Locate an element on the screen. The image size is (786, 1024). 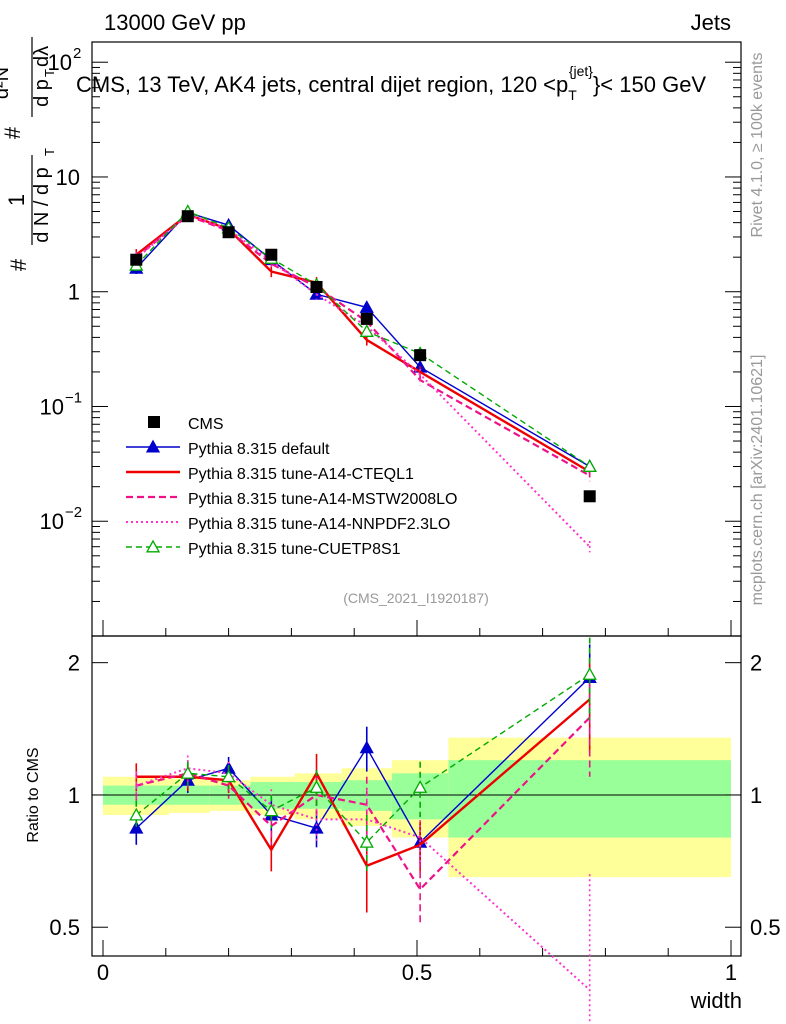
legend-label: Pythia 8.315 tune-CUETP8S1 is located at coordinates (294, 549).